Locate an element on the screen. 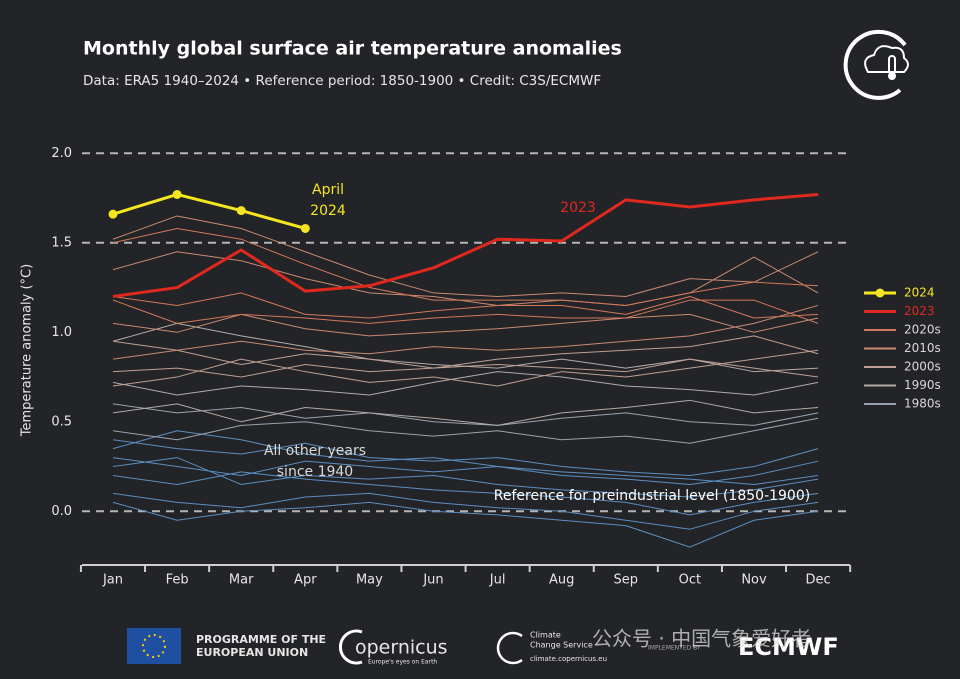  annotation: All other years is located at coordinates (315, 451).